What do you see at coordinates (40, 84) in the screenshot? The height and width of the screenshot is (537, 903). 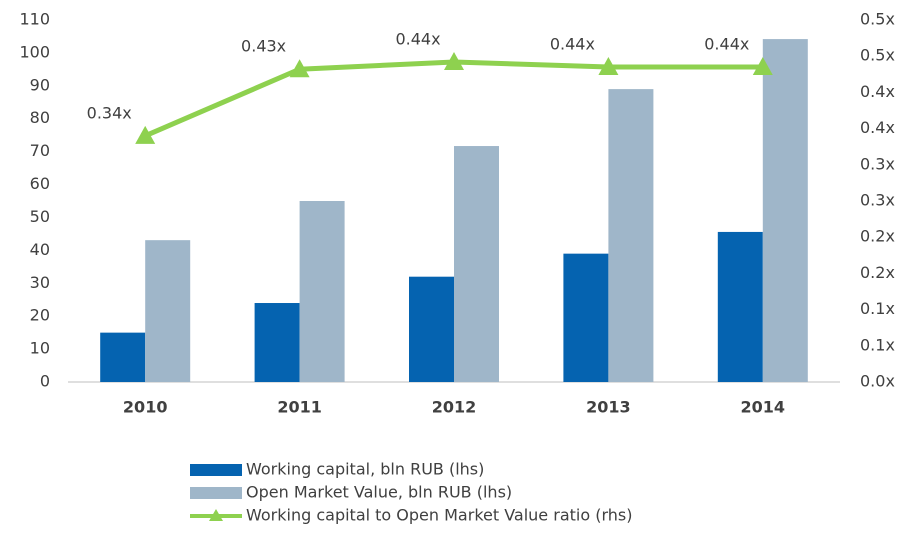 I see `y-tick-label: 90` at bounding box center [40, 84].